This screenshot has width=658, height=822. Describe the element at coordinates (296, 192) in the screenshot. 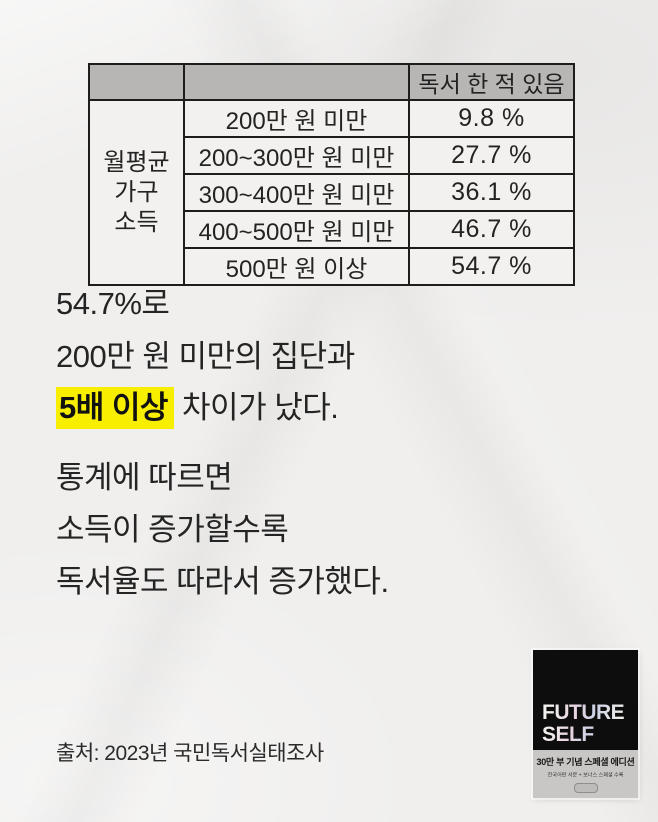

I see `income-bracket-label: 300~400만 원 미만` at that location.